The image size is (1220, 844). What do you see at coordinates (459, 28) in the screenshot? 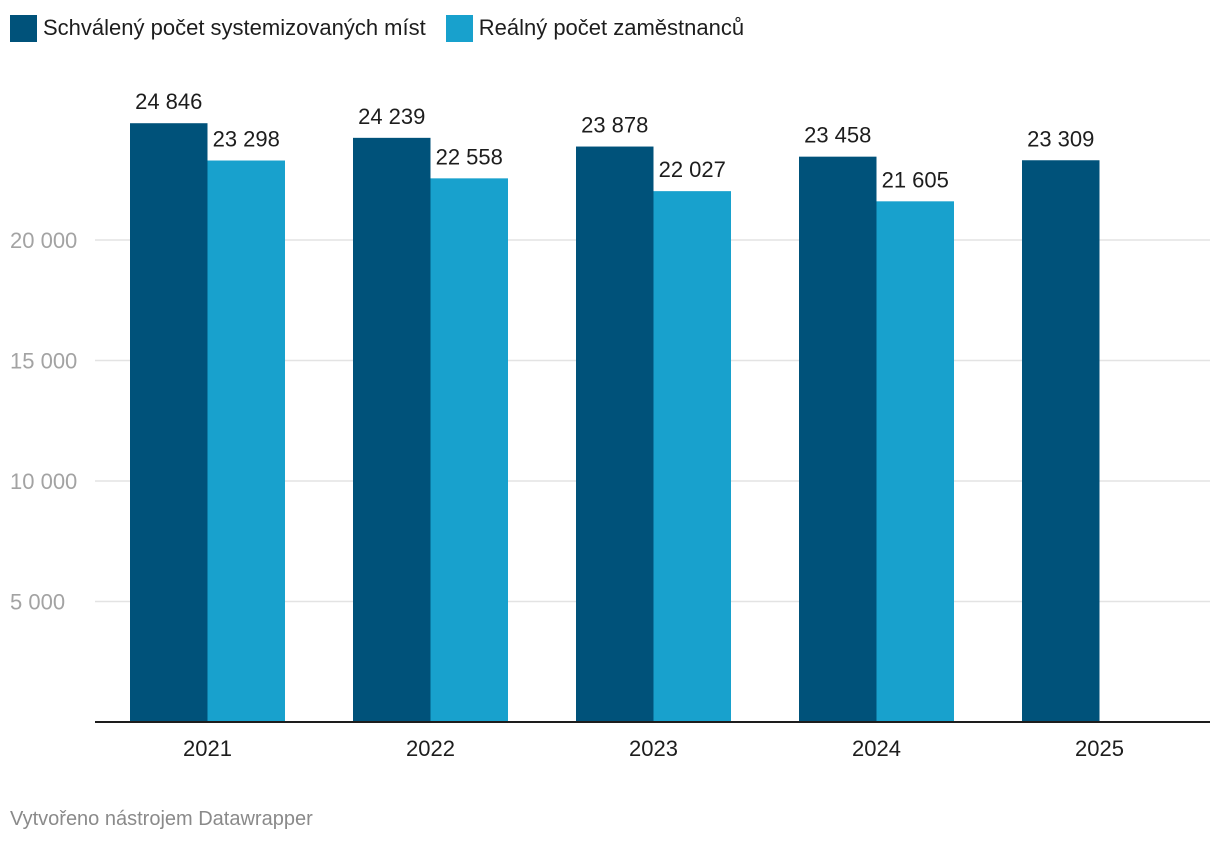
I see `legend-swatch-actual` at bounding box center [459, 28].